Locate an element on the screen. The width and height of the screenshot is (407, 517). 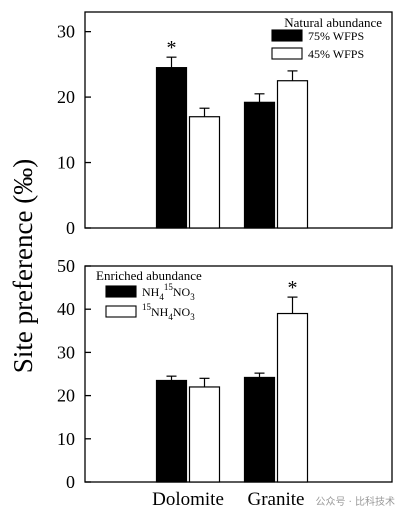
y-axis-label: Site preference (‰) is located at coordinates (23, 266).